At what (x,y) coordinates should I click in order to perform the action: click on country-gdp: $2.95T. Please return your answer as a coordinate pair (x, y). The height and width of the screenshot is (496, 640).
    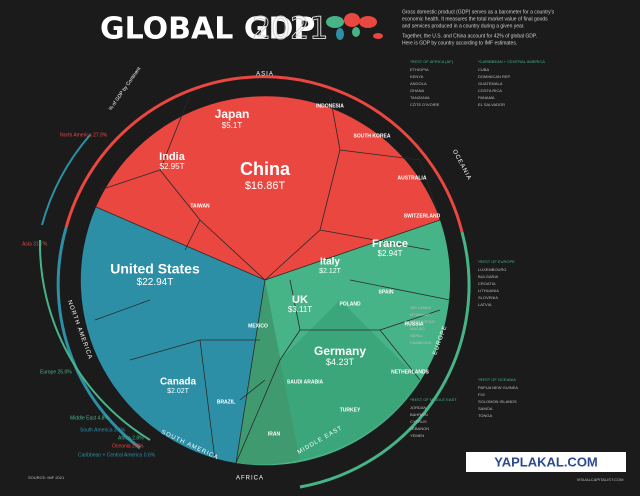
    Looking at the image, I should click on (172, 166).